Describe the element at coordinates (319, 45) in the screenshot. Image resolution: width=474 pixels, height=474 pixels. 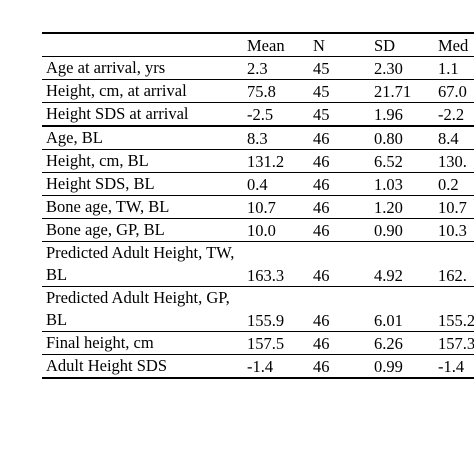
I see `header-cell: N` at that location.